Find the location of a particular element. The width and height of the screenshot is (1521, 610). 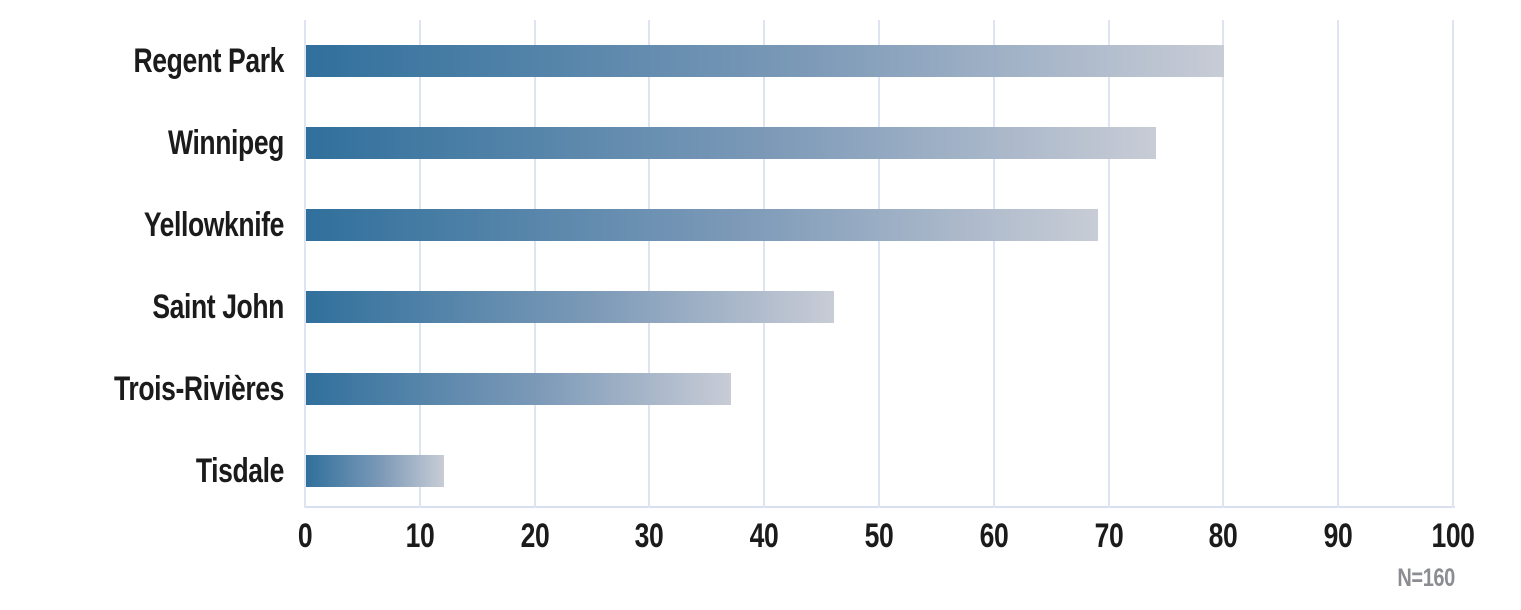

x-tick-label: 10 is located at coordinates (420, 536).